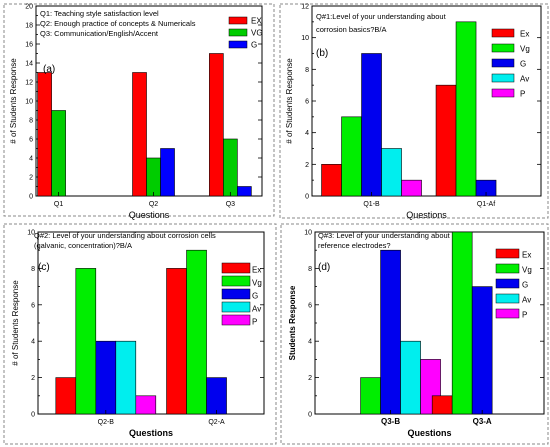 This screenshot has height=447, width=550. What do you see at coordinates (322, 53) in the screenshot?
I see `panel-tag: (b)` at bounding box center [322, 53].